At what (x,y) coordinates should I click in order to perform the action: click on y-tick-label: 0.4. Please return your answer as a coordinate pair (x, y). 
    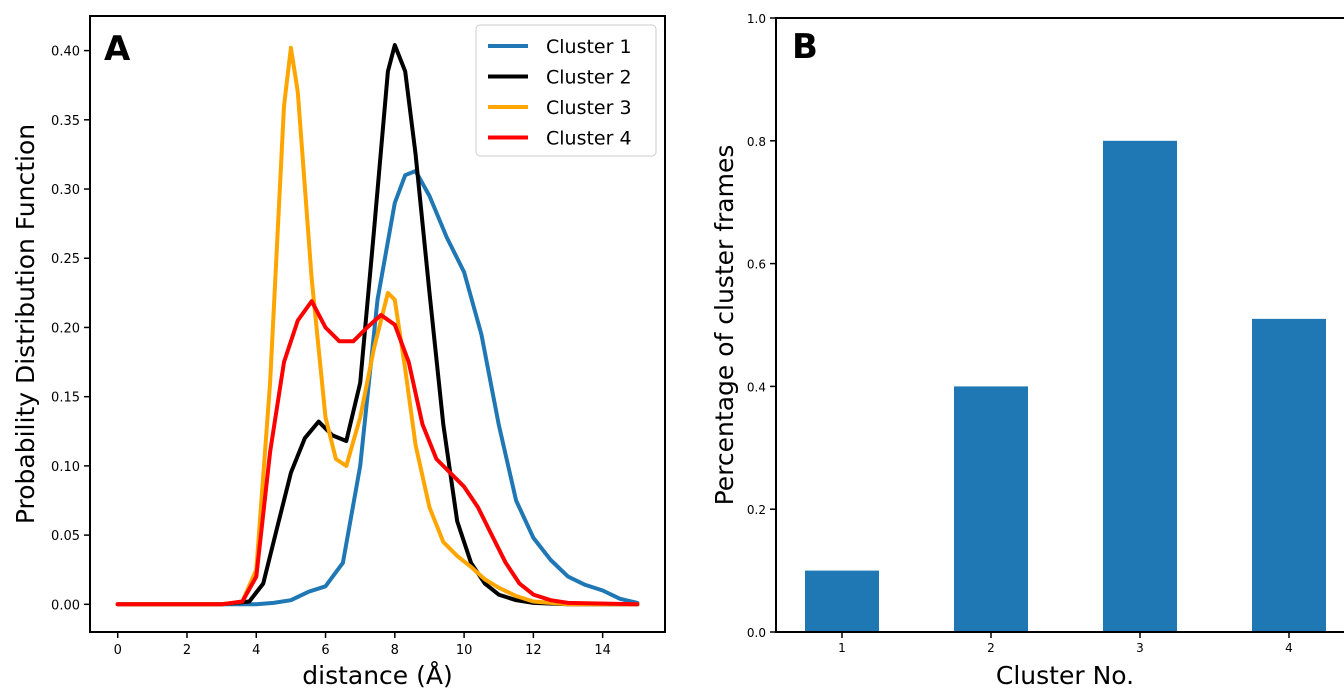
    Looking at the image, I should click on (756, 387).